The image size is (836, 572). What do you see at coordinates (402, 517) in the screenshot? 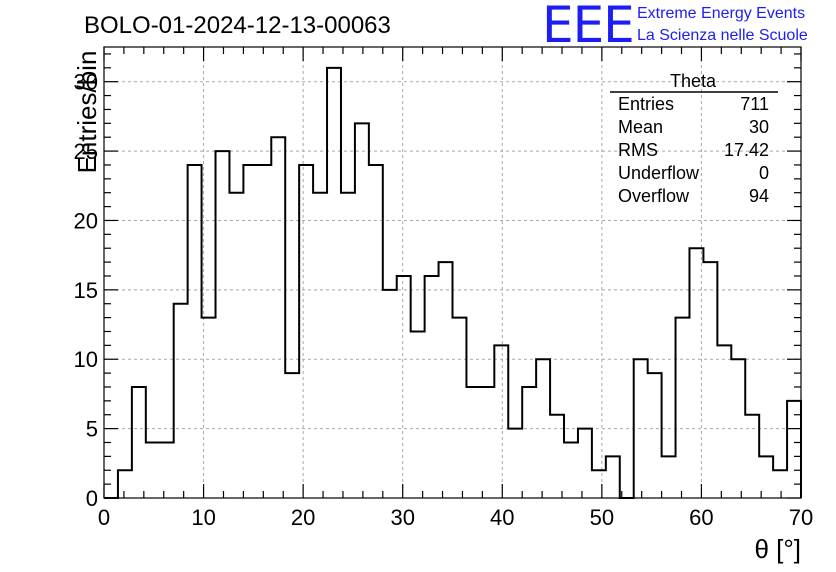
I see `x-tick-label: 30` at bounding box center [402, 517].